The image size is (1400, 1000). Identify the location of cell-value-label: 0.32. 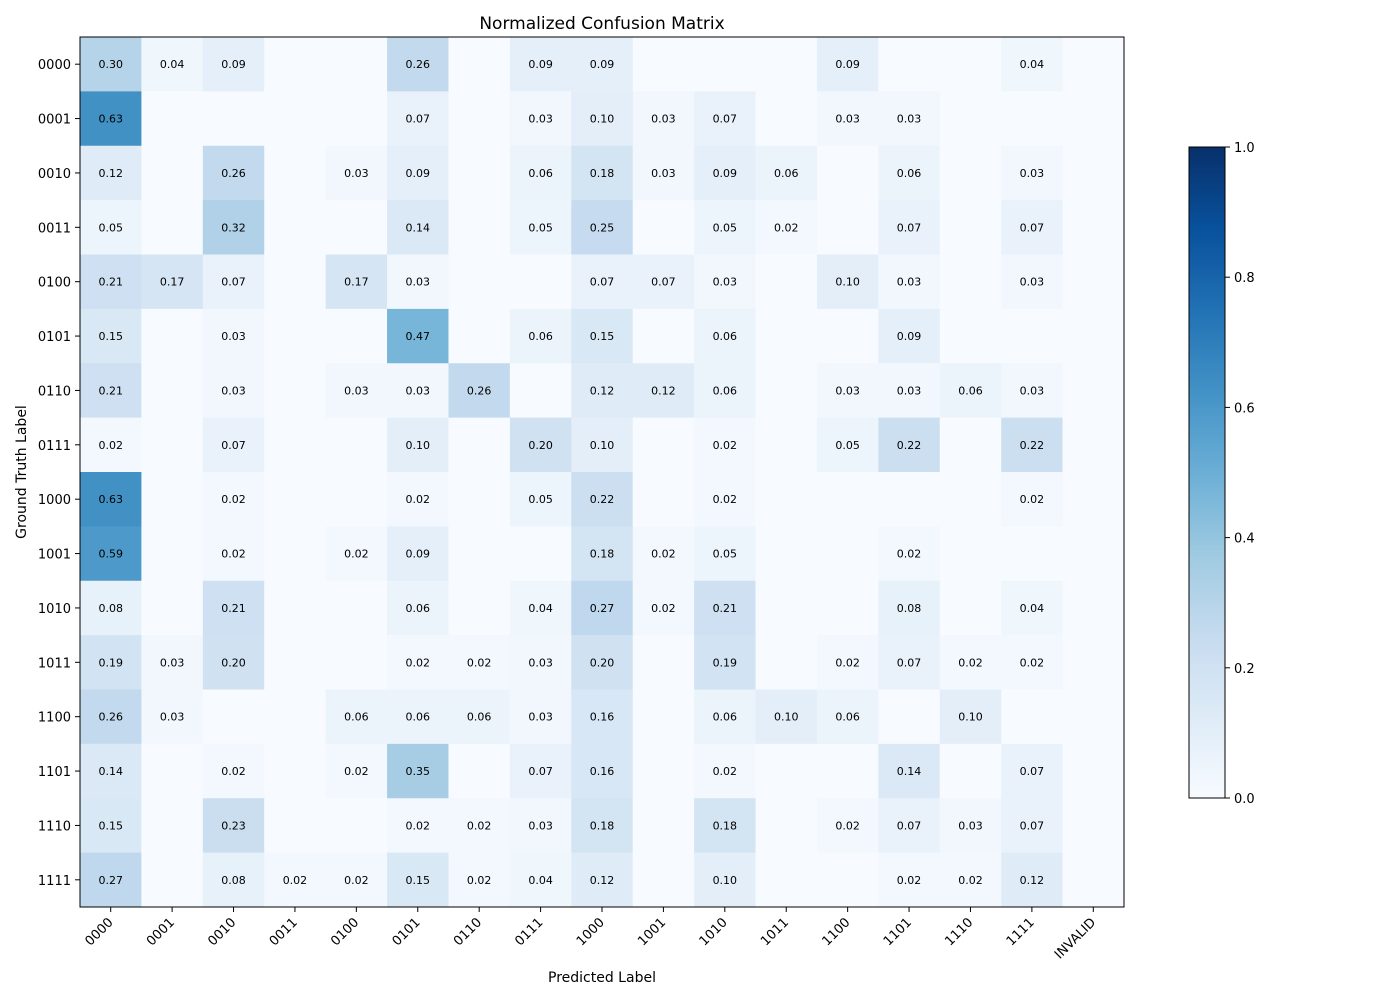
(233, 227).